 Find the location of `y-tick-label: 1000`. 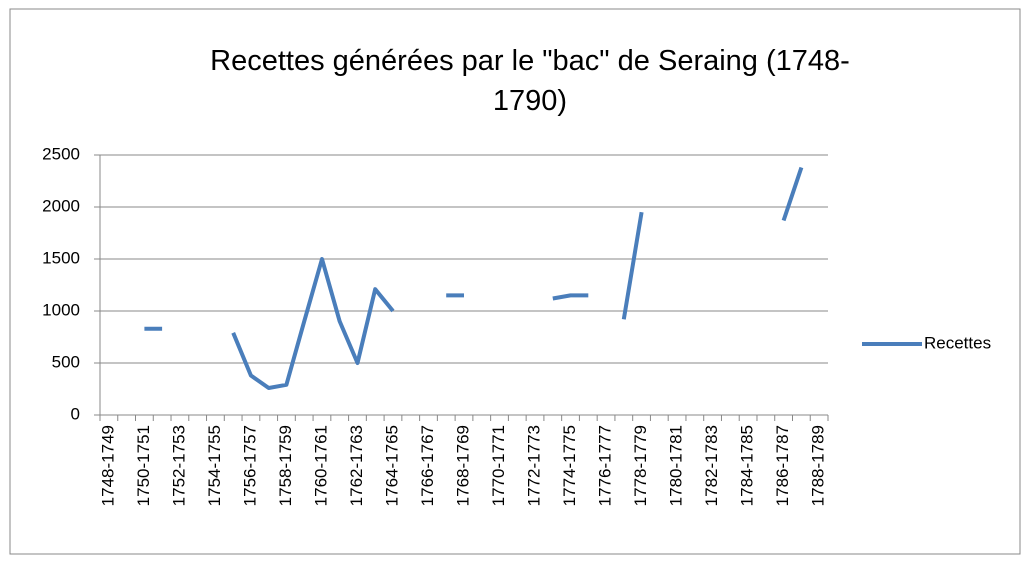

y-tick-label: 1000 is located at coordinates (61, 309).